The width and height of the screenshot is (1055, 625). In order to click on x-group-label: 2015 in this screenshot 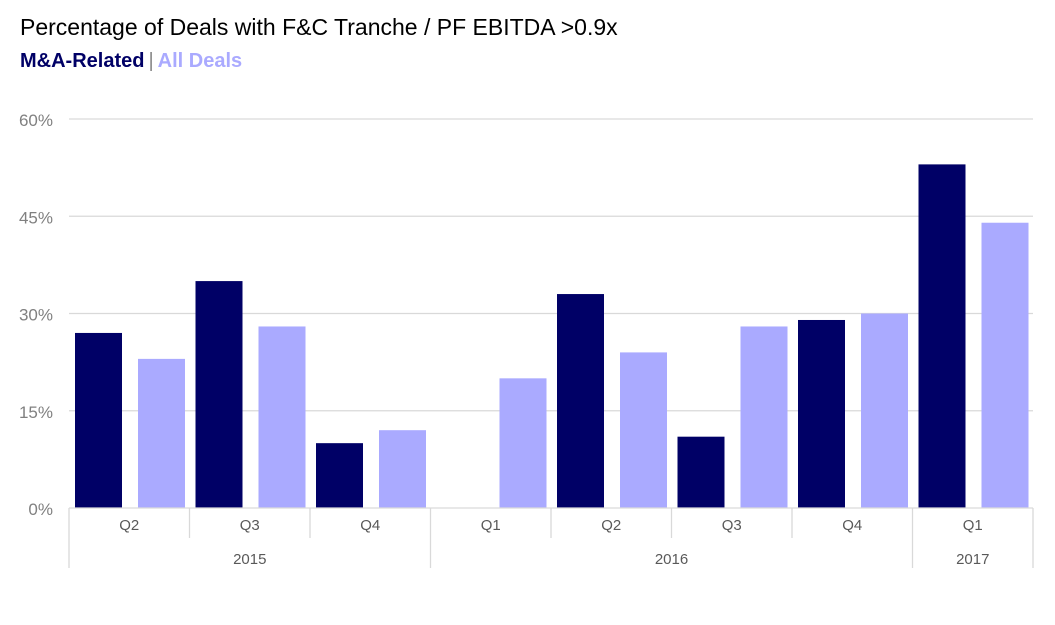, I will do `click(249, 559)`.